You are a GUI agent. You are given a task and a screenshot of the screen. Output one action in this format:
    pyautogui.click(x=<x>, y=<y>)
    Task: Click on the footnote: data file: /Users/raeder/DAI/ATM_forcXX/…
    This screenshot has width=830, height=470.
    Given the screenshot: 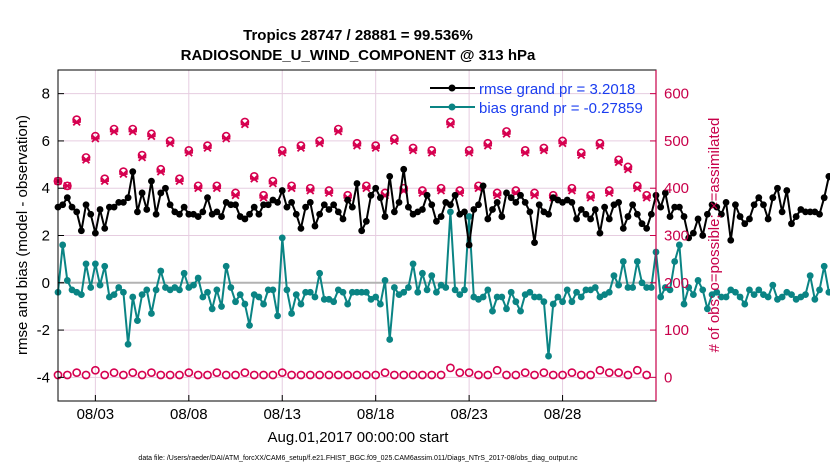 What is the action you would take?
    pyautogui.click(x=358, y=458)
    